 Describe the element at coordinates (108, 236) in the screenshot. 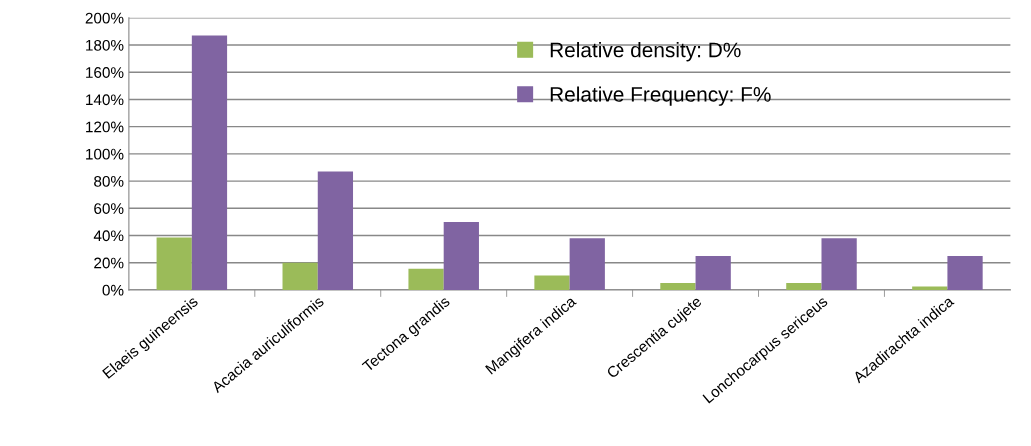

I see `y-tick-label: 40%` at that location.